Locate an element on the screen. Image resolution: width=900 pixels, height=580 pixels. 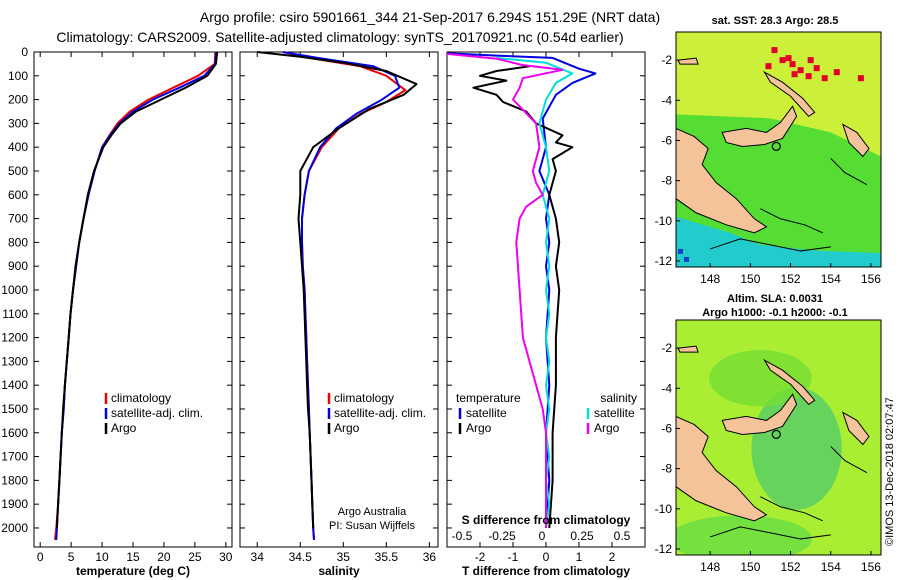
map-lon-label: 150 is located at coordinates (750, 279).